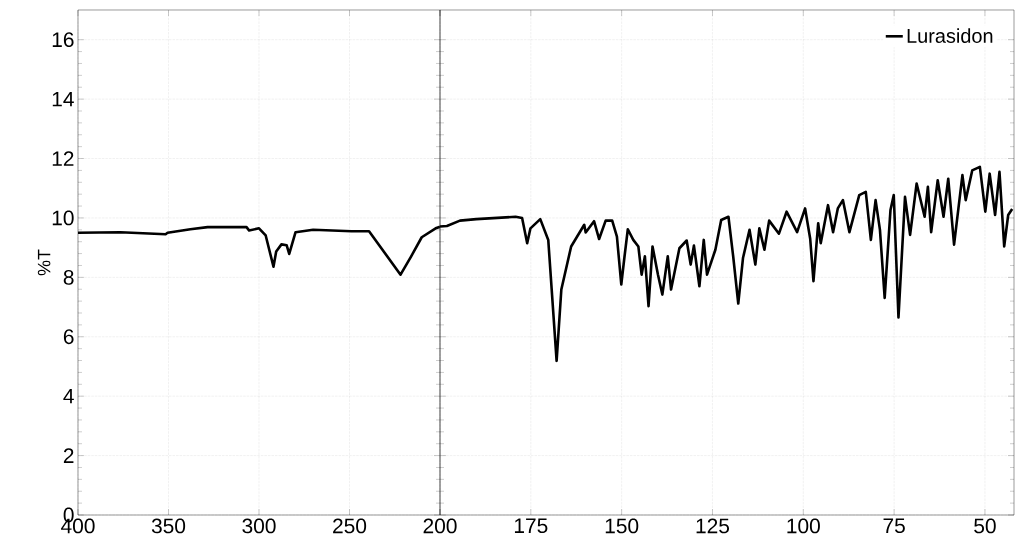  I want to click on x-tick-label: 125, so click(713, 526).